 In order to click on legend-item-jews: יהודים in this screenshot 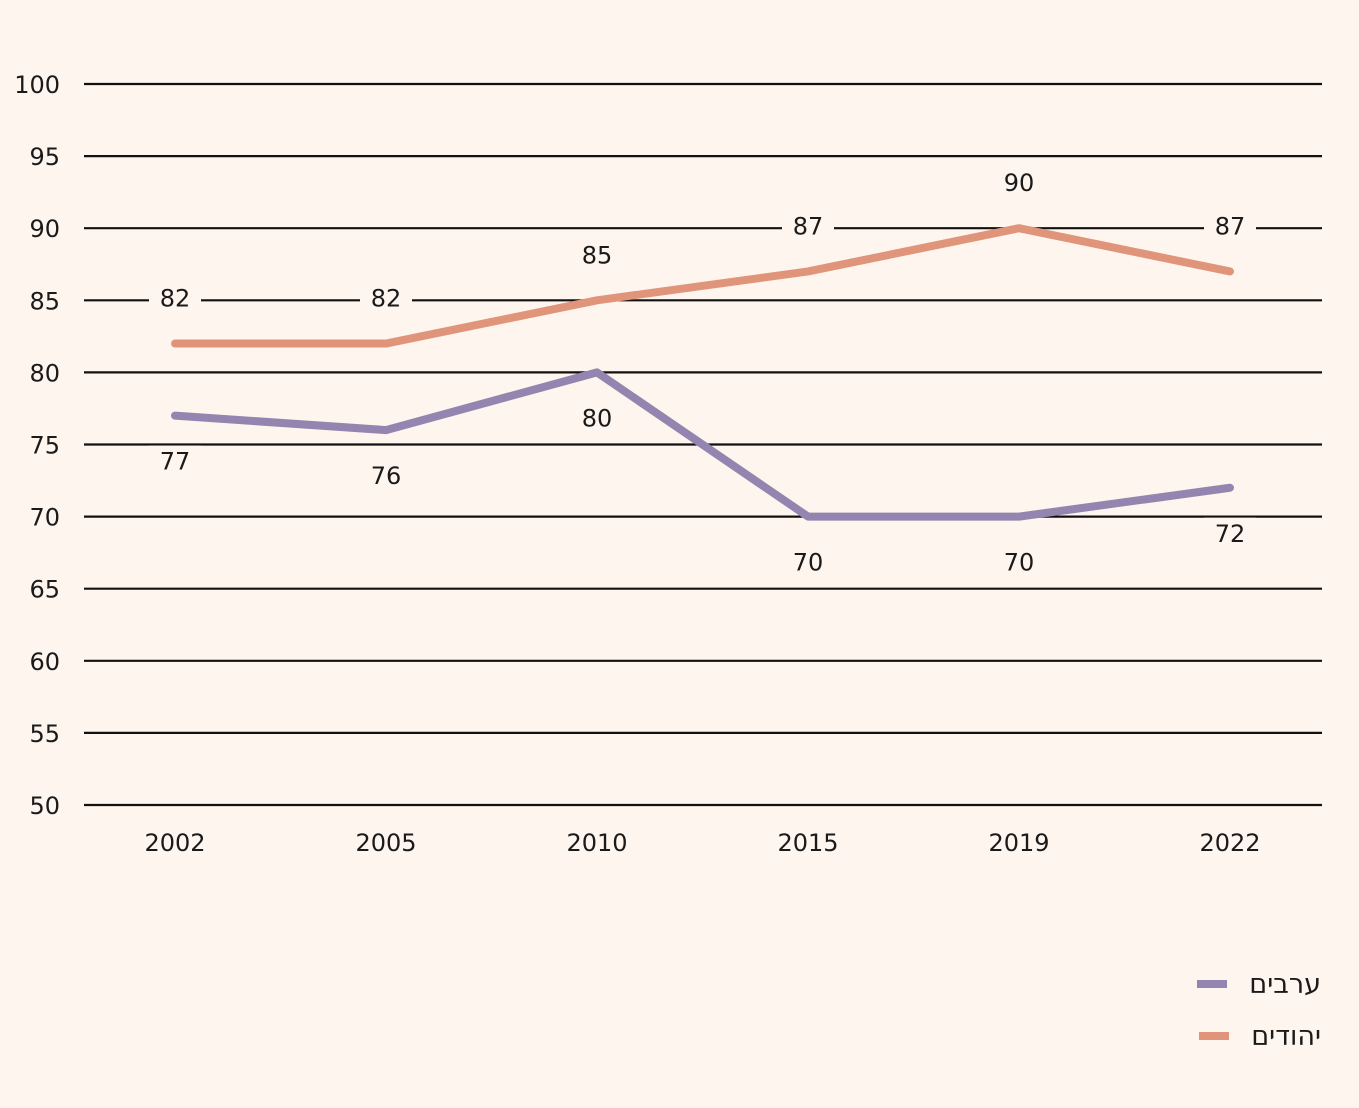, I will do `click(1259, 1036)`.